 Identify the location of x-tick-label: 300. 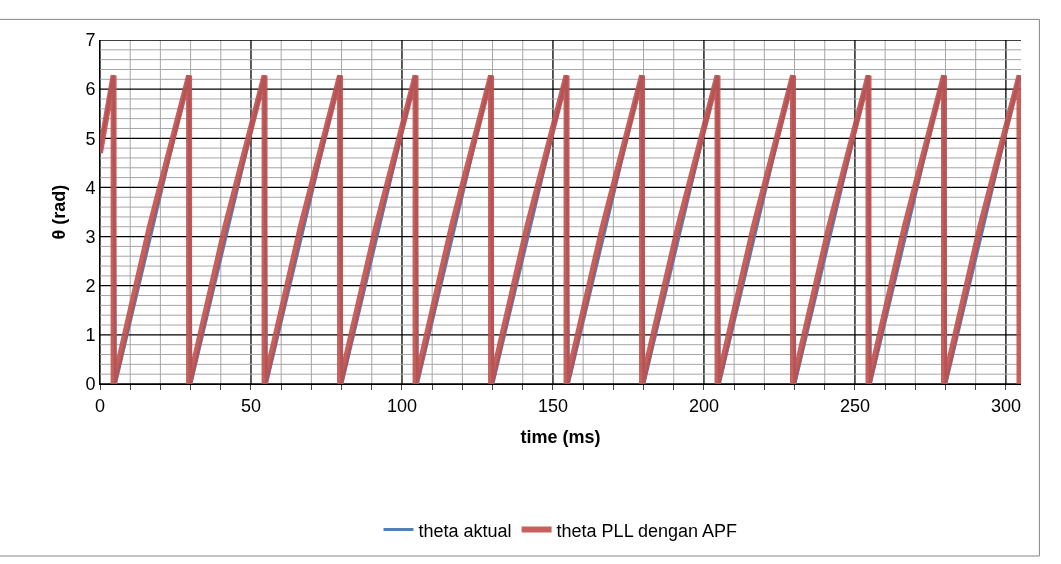
(1005, 405).